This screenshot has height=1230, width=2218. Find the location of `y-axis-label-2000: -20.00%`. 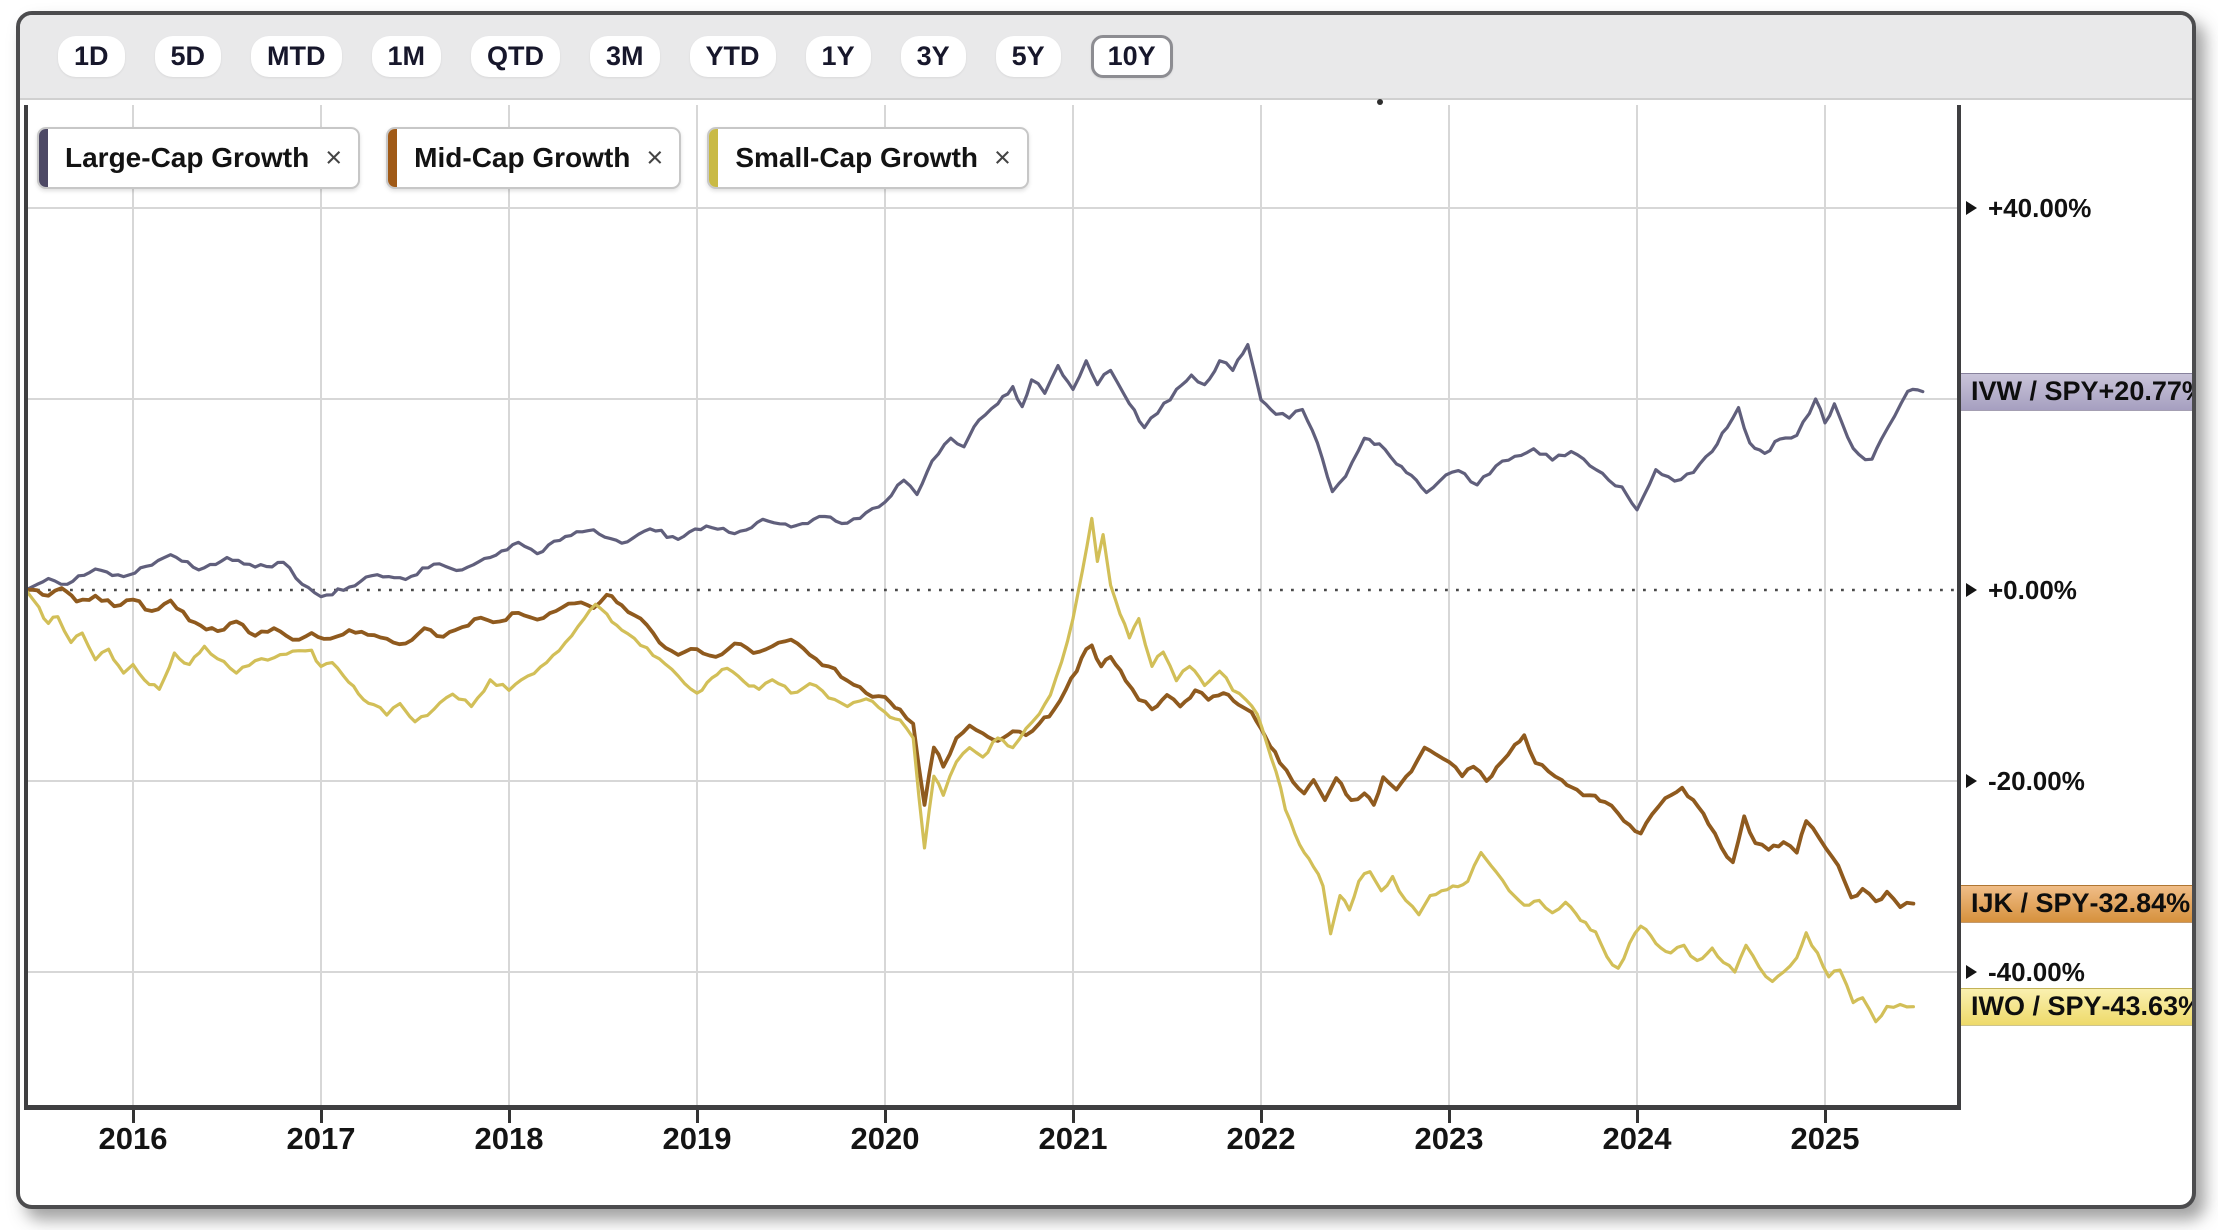

y-axis-label-2000: -20.00% is located at coordinates (2025, 781).